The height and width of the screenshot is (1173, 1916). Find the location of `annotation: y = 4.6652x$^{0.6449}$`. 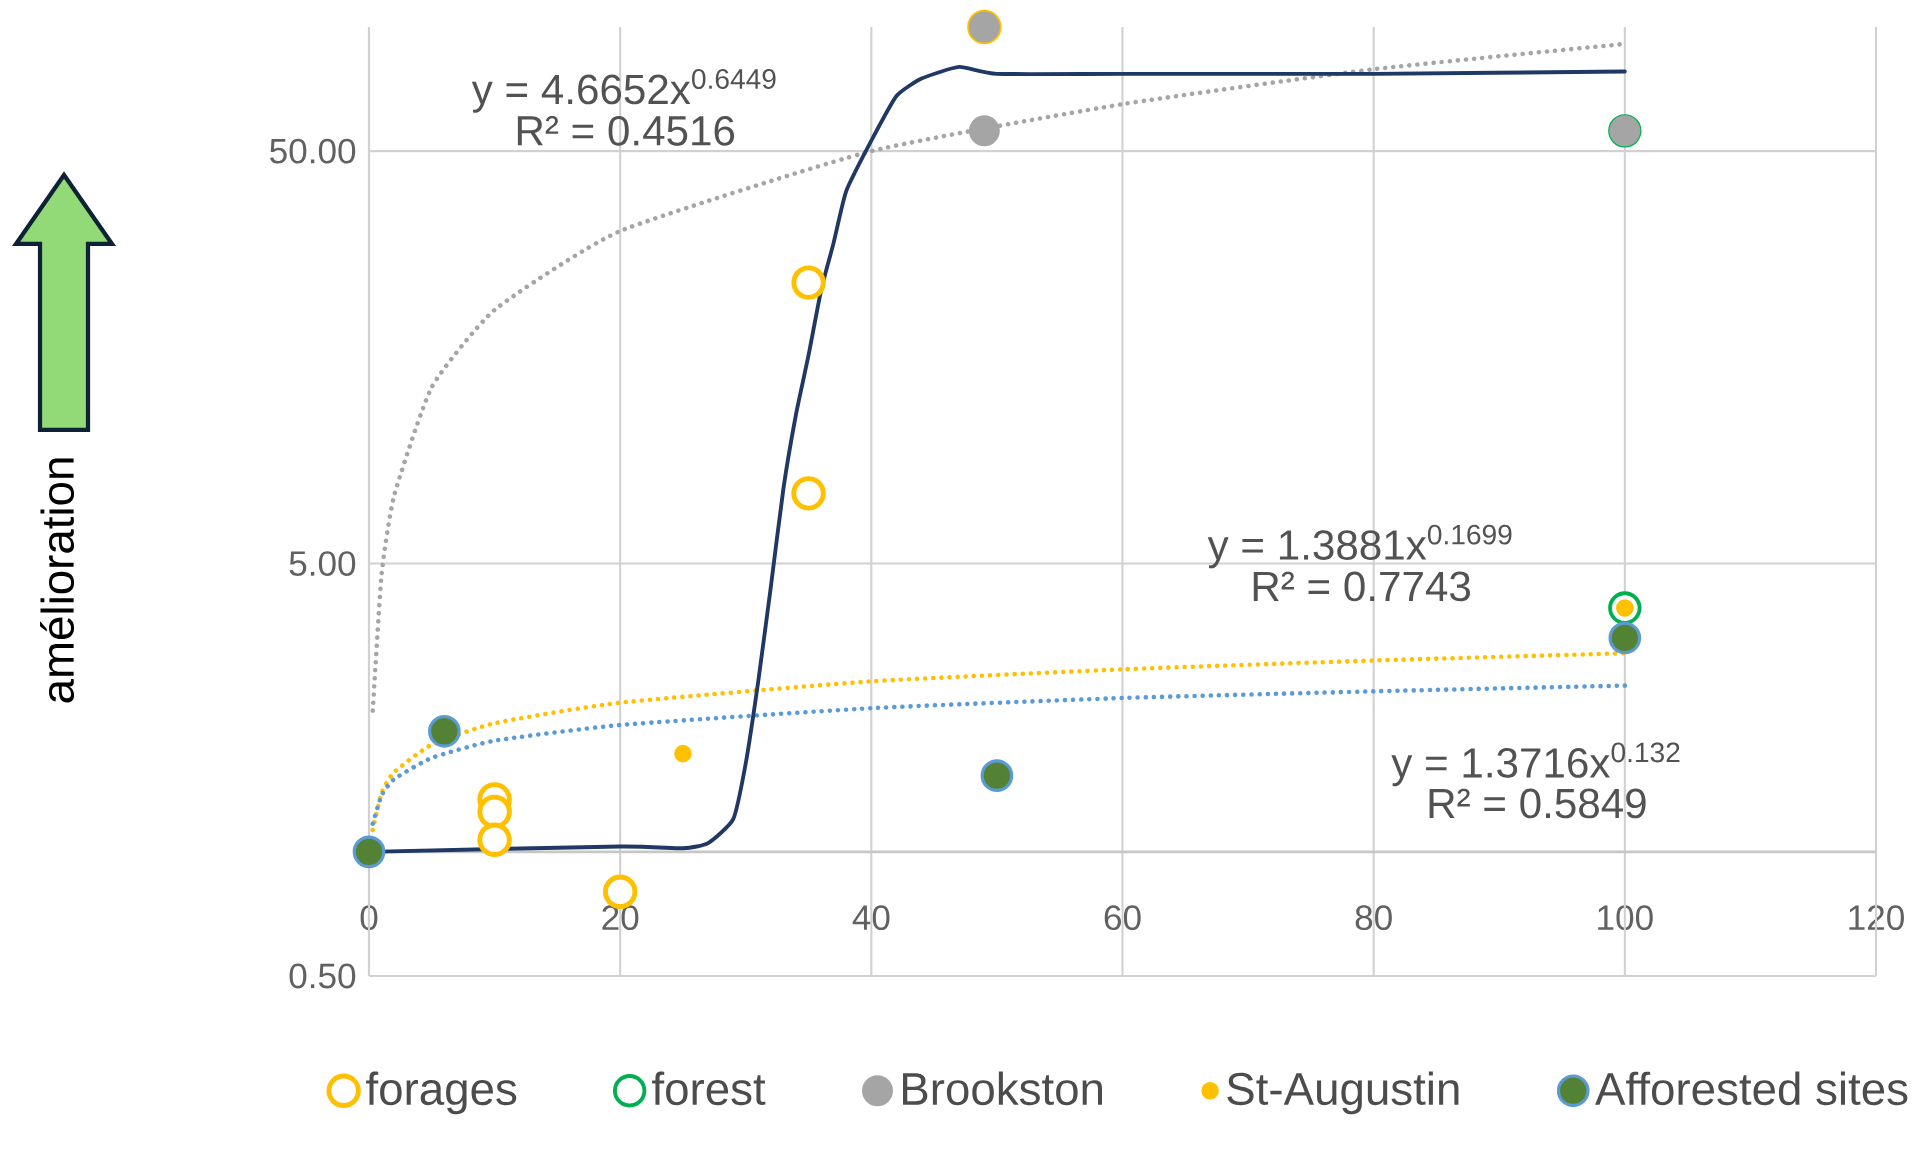

annotation: y = 4.6652x$^{0.6449}$ is located at coordinates (623, 91).